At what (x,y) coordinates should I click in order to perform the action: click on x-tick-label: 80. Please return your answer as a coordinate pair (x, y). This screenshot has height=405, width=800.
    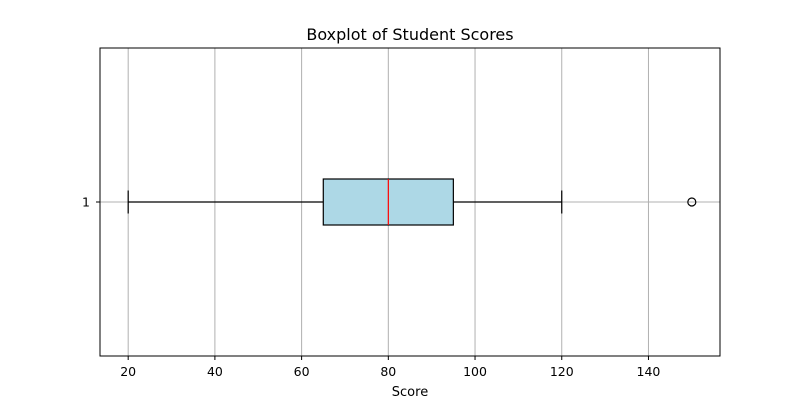
    Looking at the image, I should click on (388, 371).